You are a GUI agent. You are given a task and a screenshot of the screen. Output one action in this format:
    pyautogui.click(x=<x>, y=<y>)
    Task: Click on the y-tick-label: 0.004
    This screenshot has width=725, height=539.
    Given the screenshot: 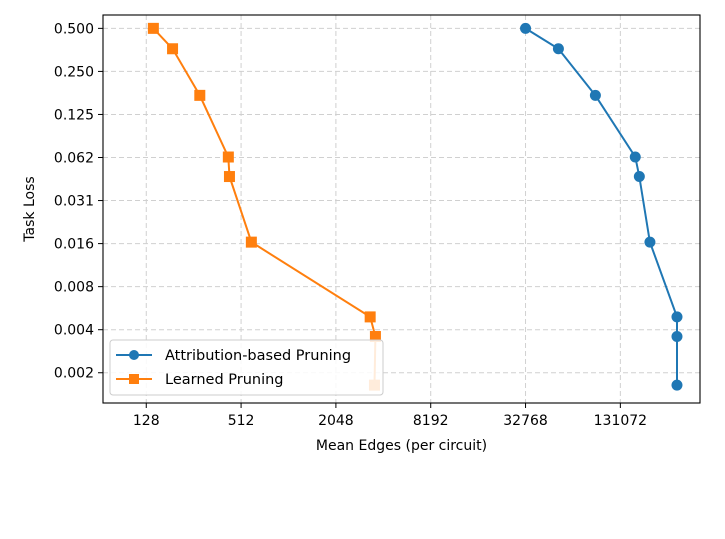 What is the action you would take?
    pyautogui.click(x=74, y=331)
    